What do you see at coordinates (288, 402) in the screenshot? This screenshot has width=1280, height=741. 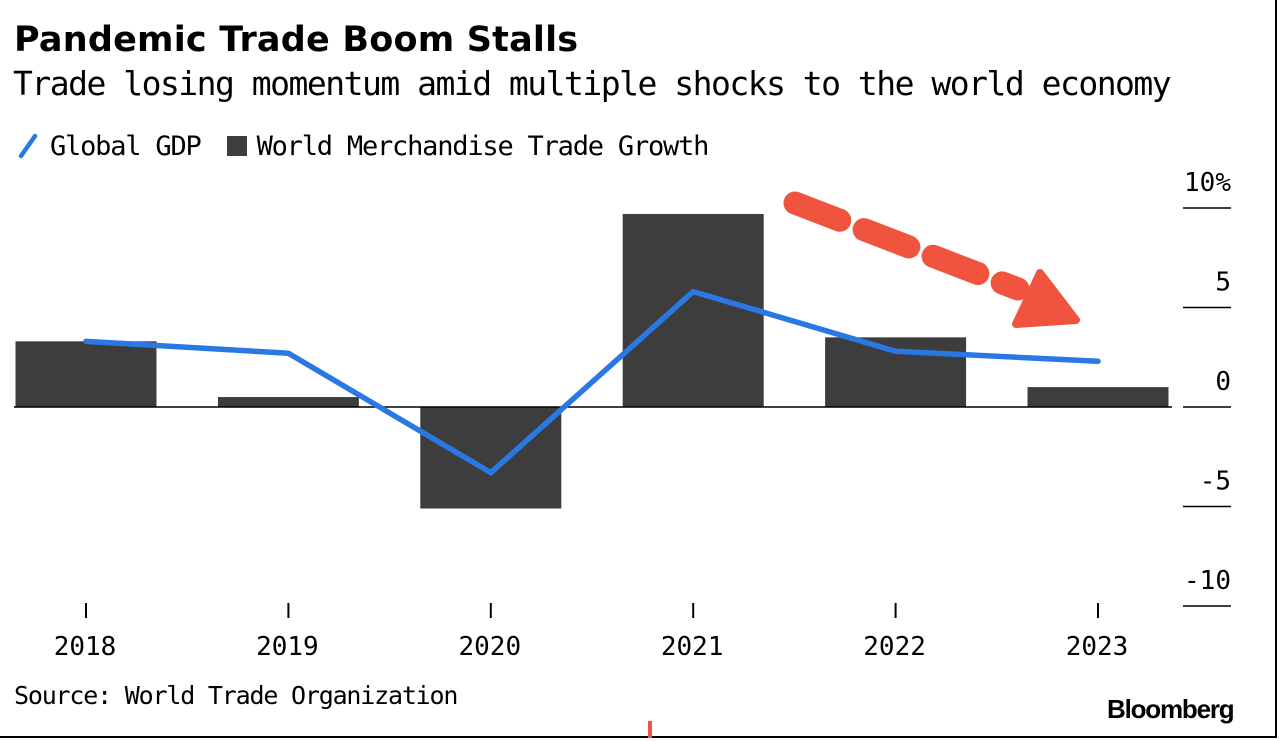 I see `bar-2019` at bounding box center [288, 402].